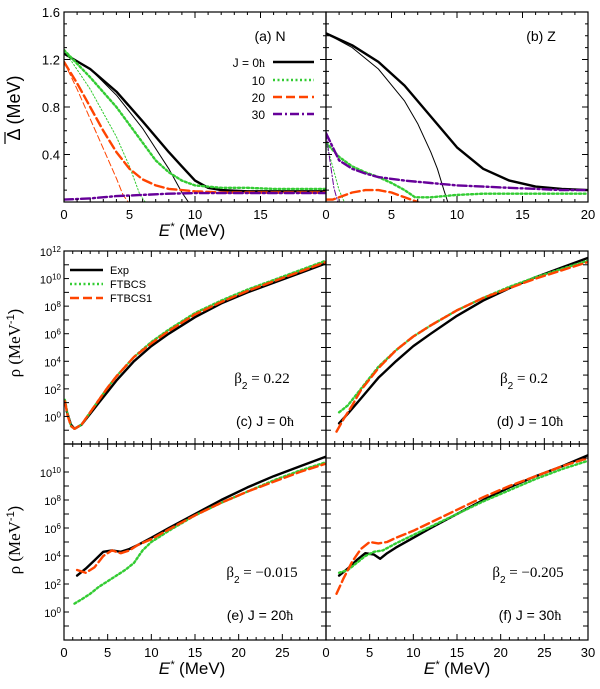 Image resolution: width=600 pixels, height=689 pixels. I want to click on legend-label: J = 0ħ, so click(249, 63).